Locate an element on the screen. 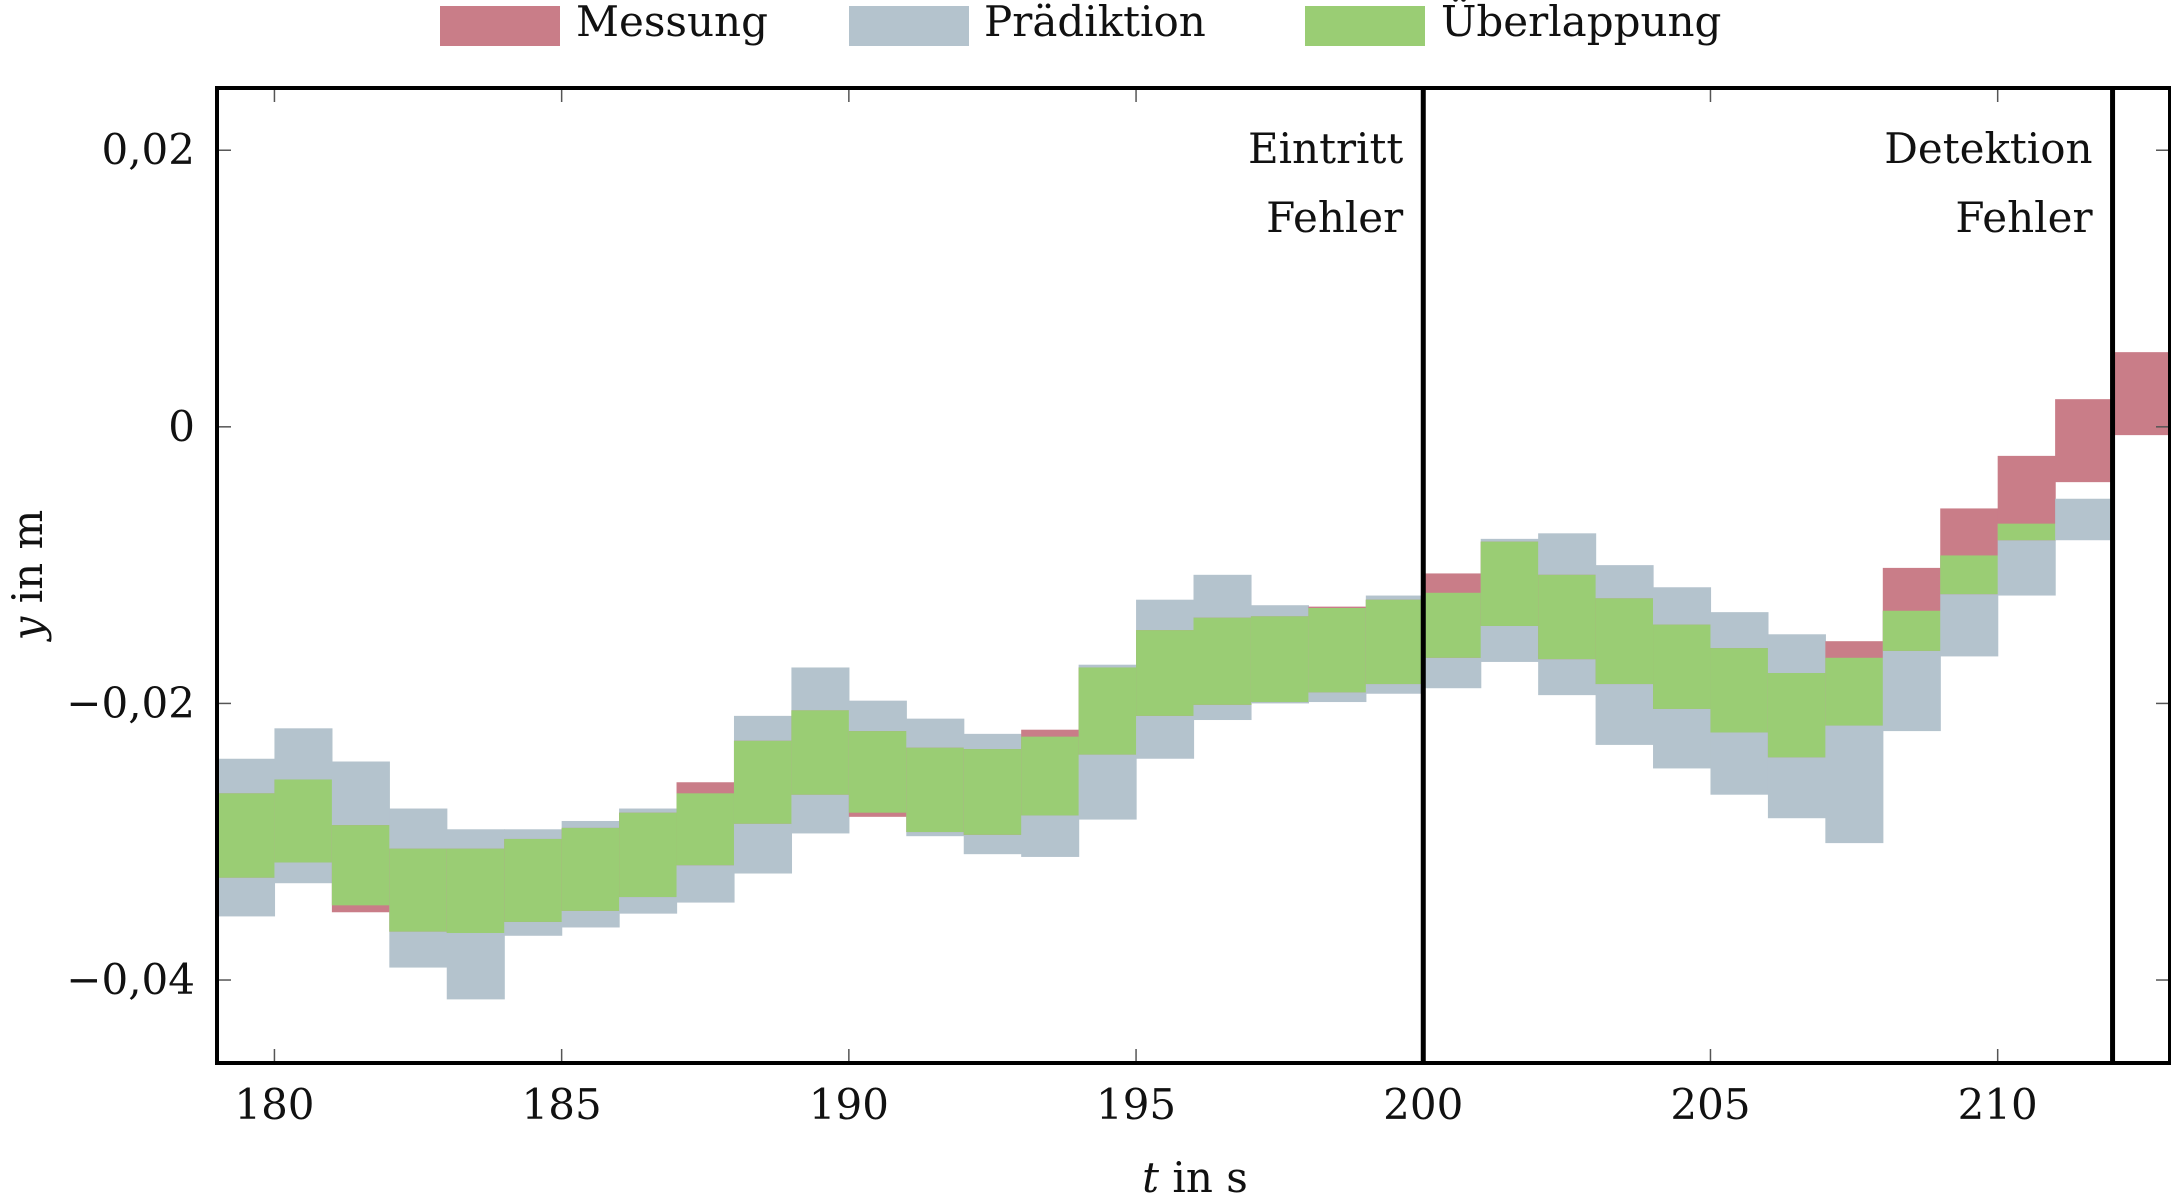  legend-entry-messung: Messung is located at coordinates (604, 23).